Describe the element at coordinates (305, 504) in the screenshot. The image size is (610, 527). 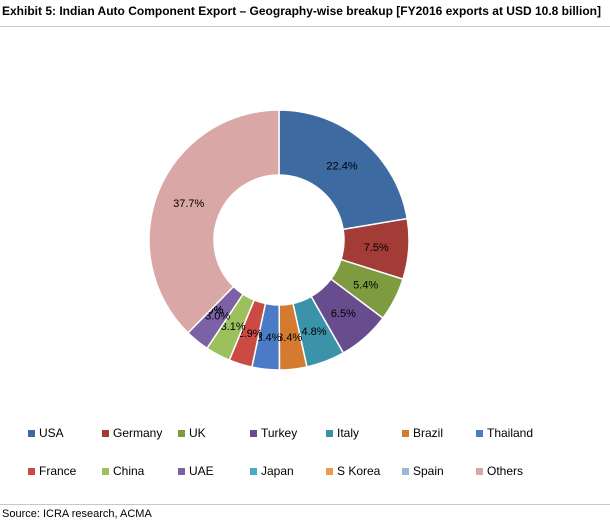
I see `source-divider` at that location.